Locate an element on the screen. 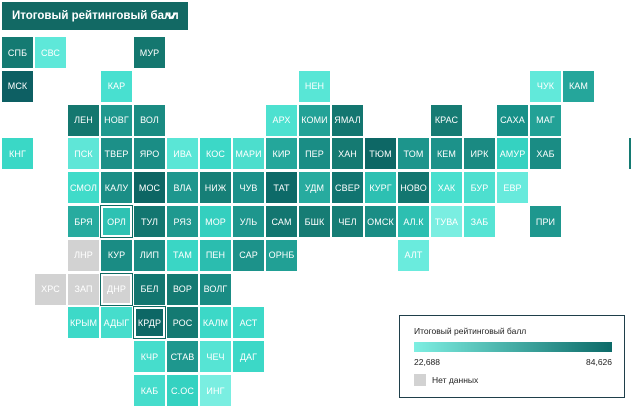 The width and height of the screenshot is (631, 410). region-tile: КРДР is located at coordinates (149, 323).